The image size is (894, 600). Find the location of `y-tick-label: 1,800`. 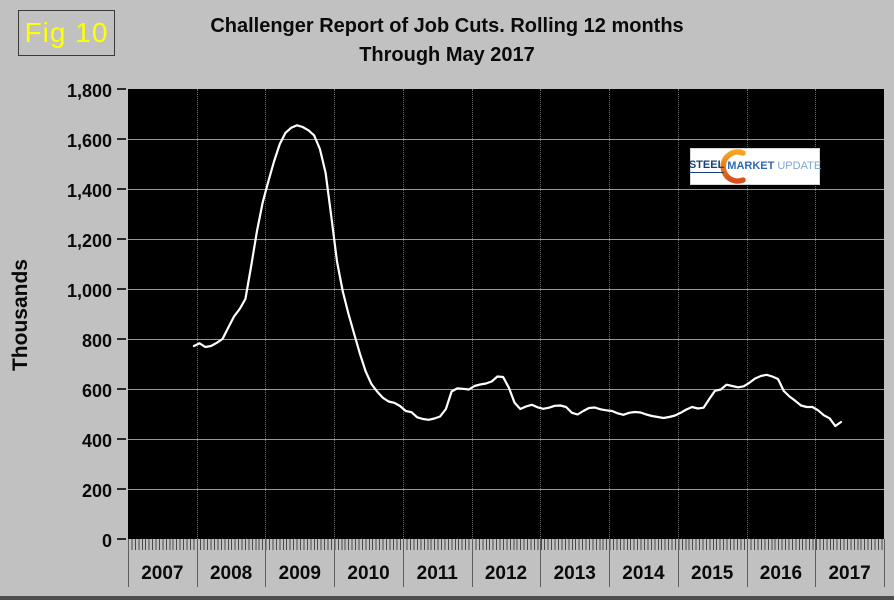

y-tick-label: 1,800 is located at coordinates (89, 91).